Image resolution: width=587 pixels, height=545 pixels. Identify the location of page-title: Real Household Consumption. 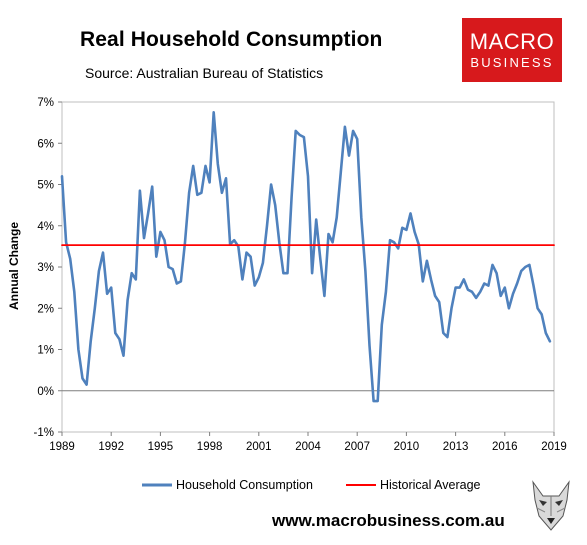
(231, 39).